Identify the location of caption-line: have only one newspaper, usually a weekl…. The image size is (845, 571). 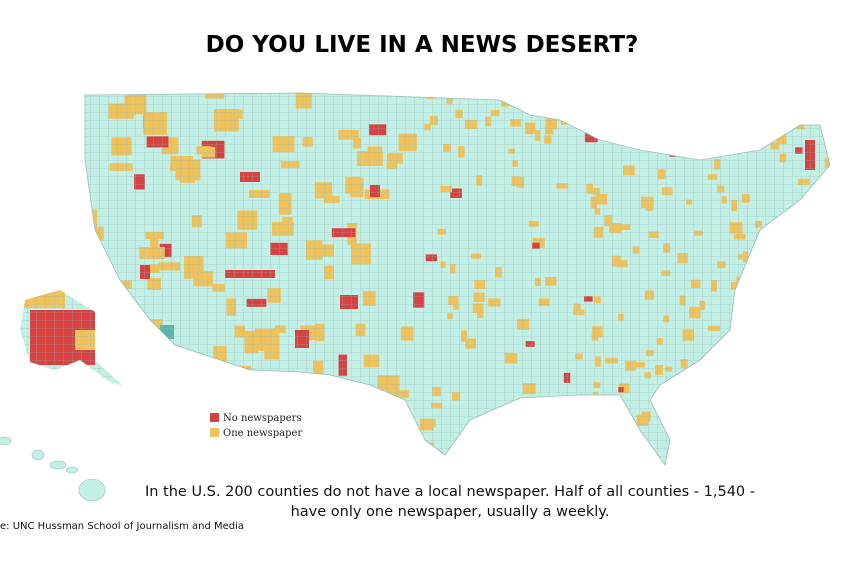
(450, 512).